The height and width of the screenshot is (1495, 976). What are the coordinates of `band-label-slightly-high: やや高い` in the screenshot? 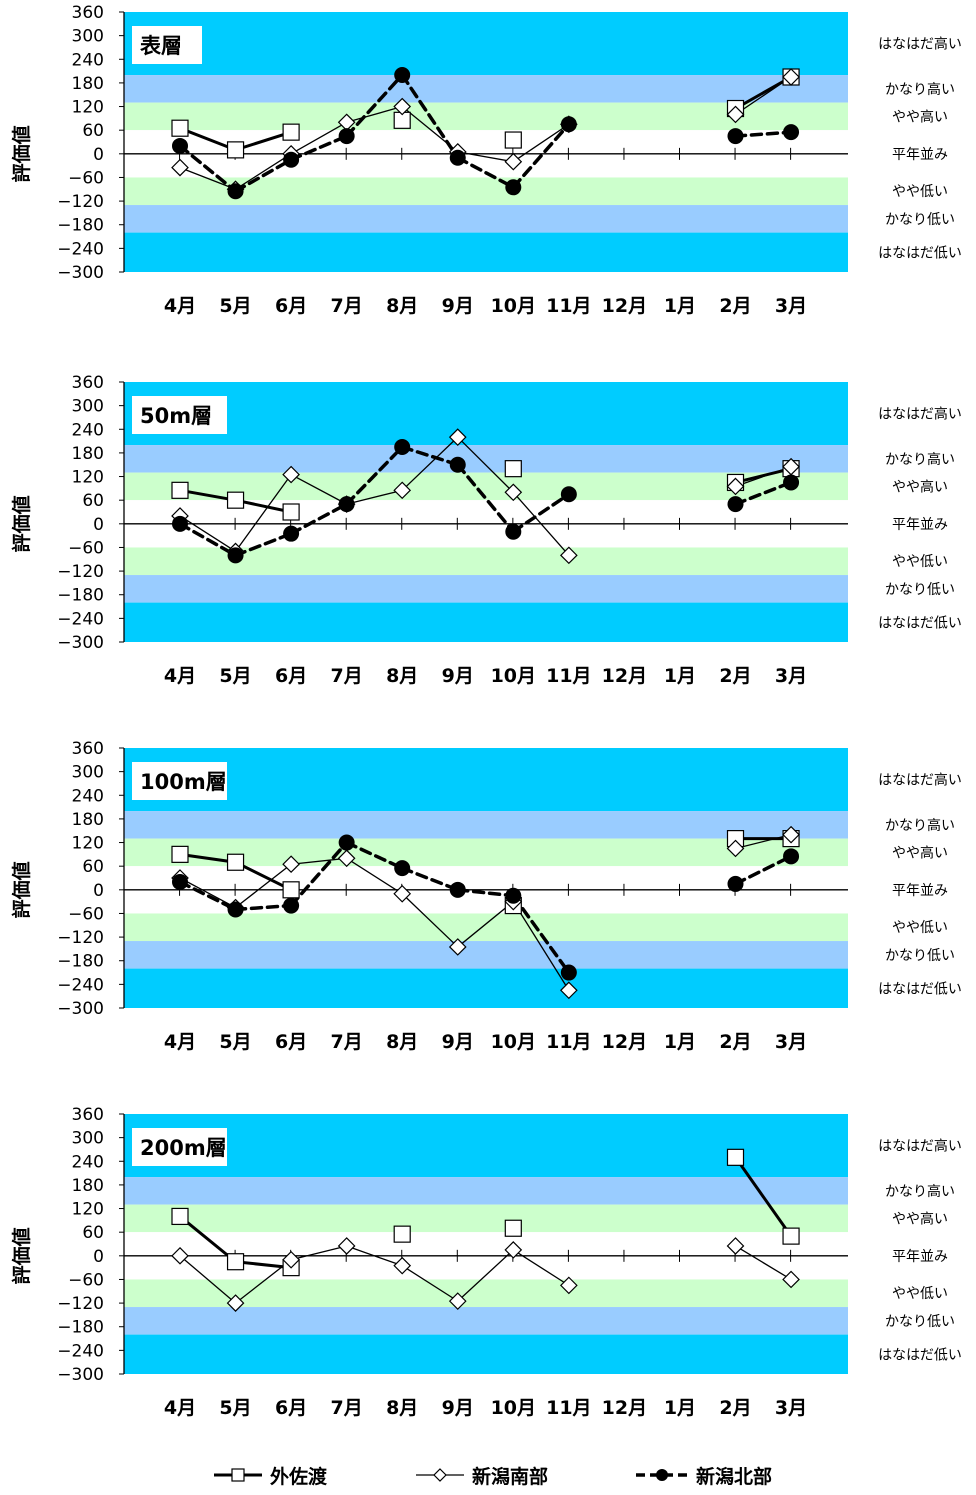 It's located at (920, 1218).